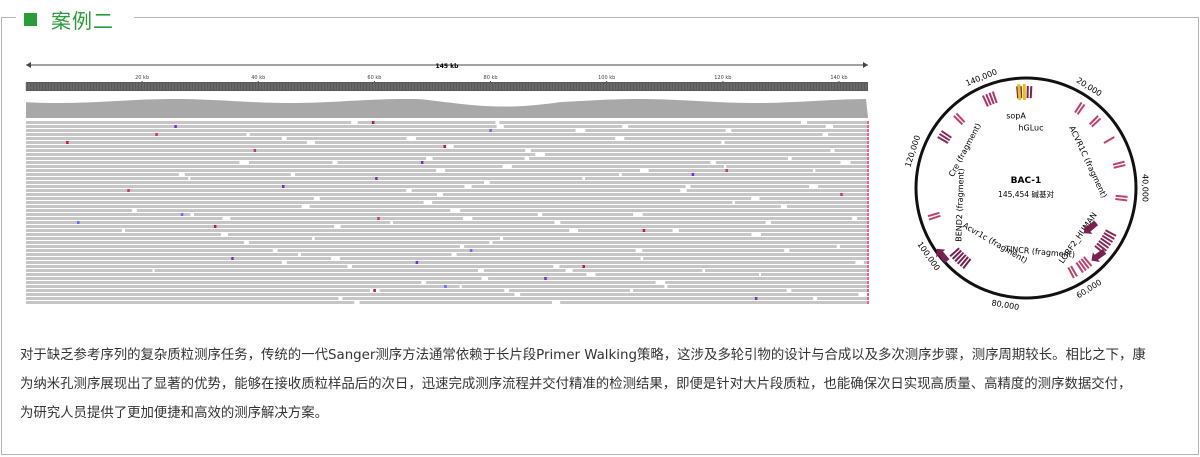 The width and height of the screenshot is (1200, 457). Describe the element at coordinates (1005, 305) in the screenshot. I see `position-label: 80,000` at that location.